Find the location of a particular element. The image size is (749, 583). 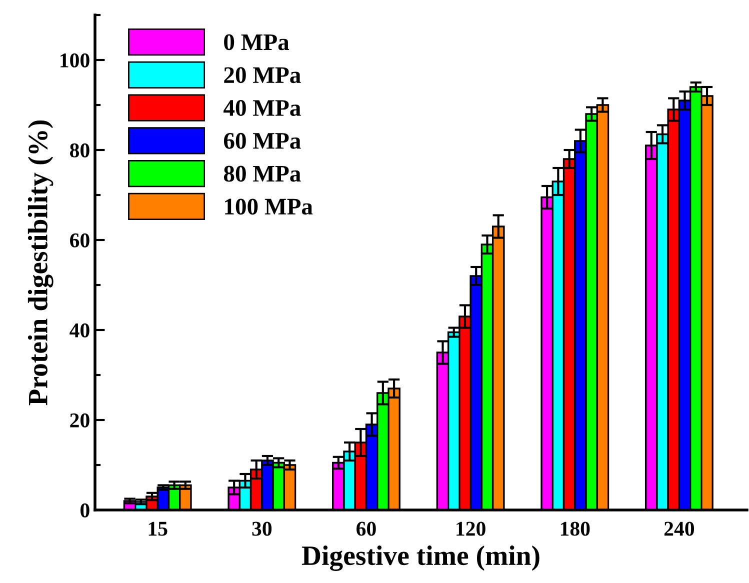

y-tick-label: 80 is located at coordinates (80, 150).